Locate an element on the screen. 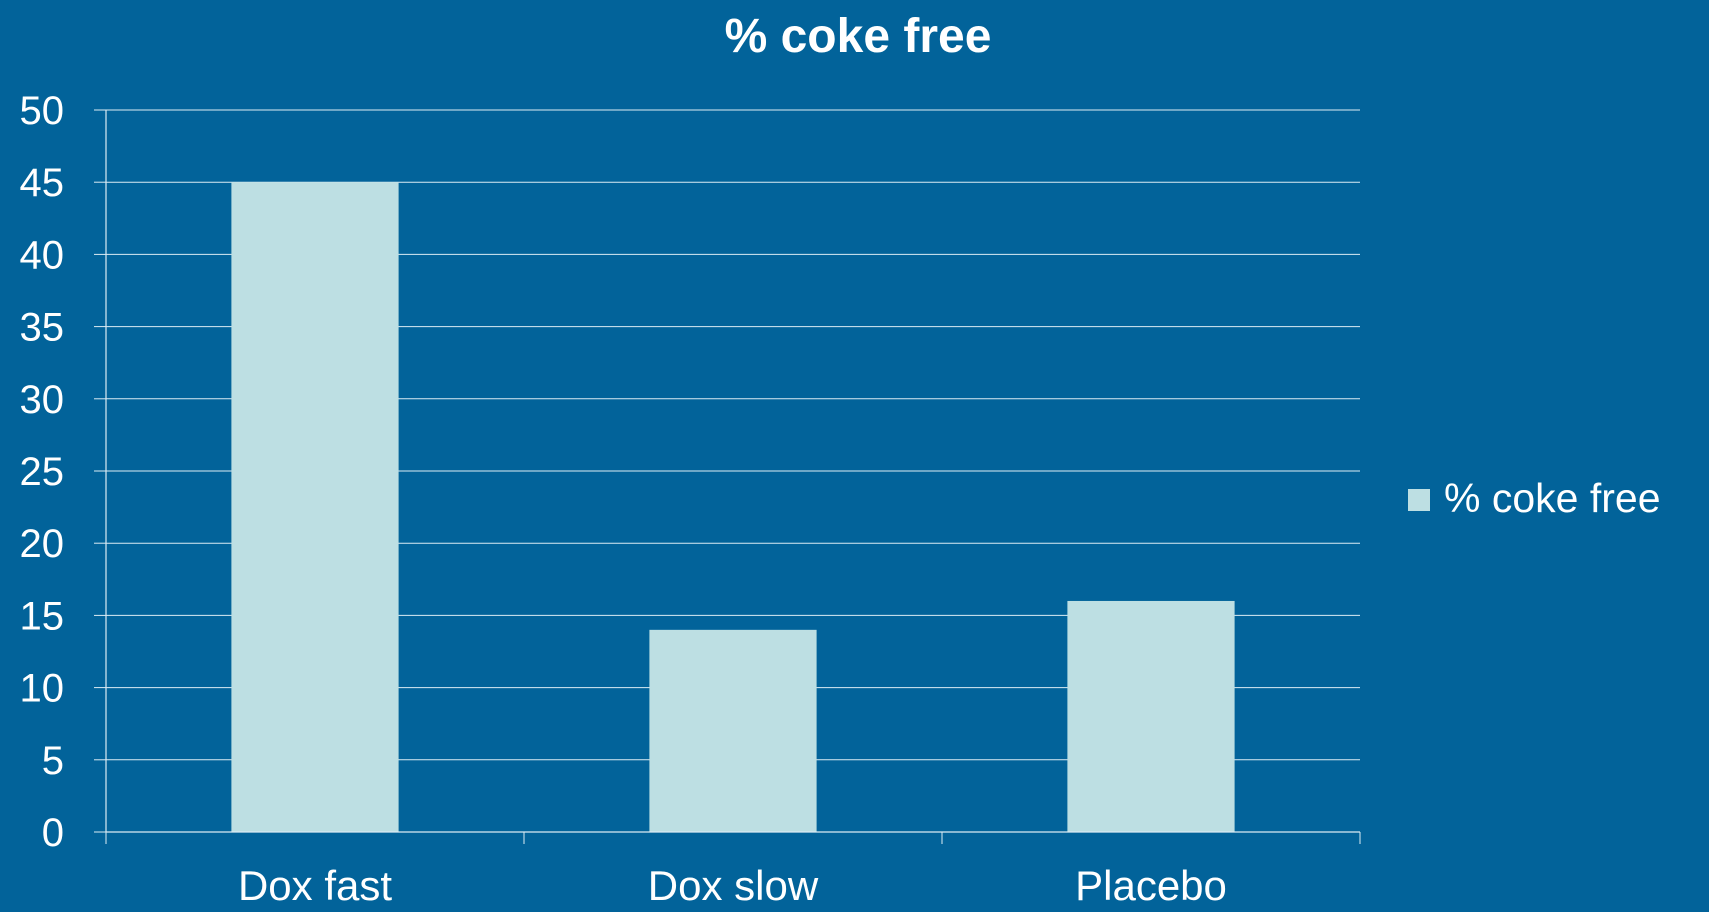  y-tick-label: 40 is located at coordinates (42, 255).